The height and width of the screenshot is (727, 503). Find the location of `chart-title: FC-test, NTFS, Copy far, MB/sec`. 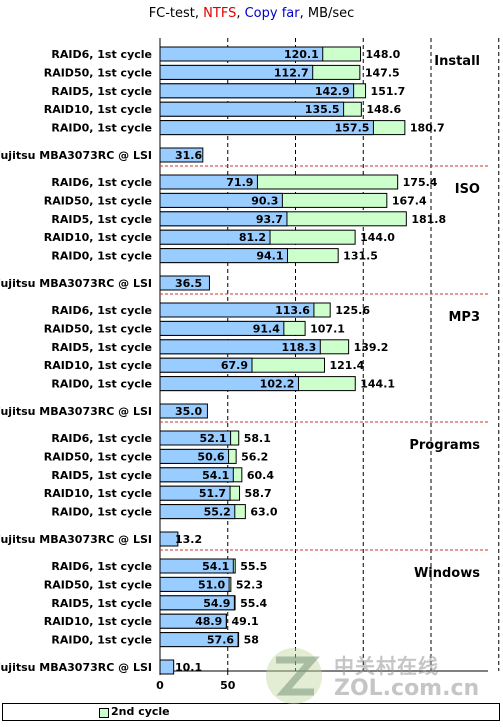

chart-title: FC-test, NTFS, Copy far, MB/sec is located at coordinates (251, 13).